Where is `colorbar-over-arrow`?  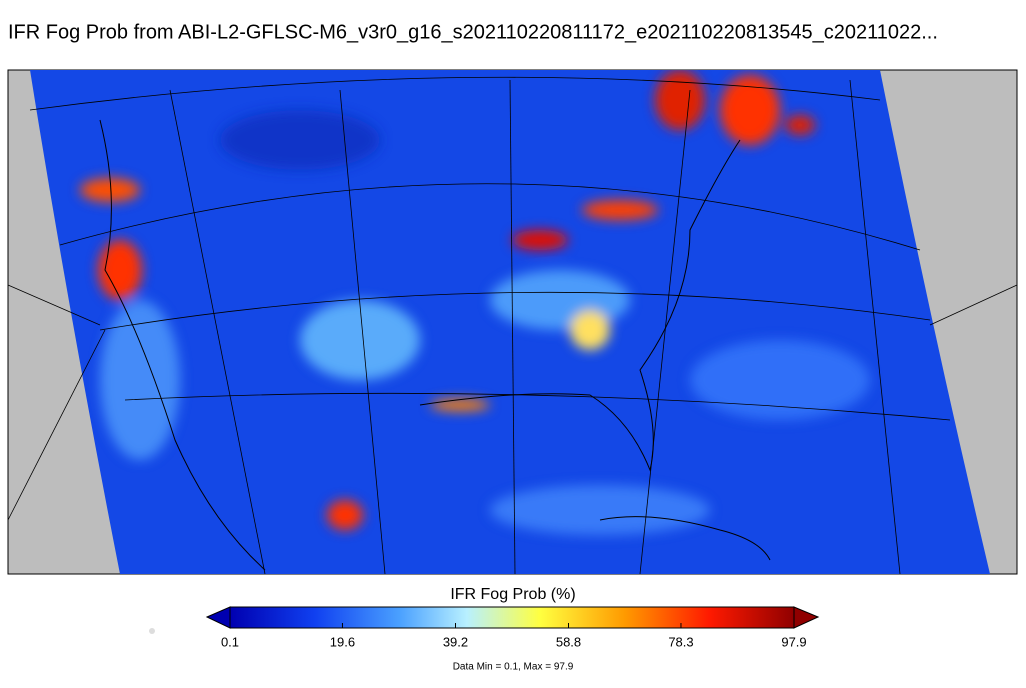
colorbar-over-arrow is located at coordinates (806, 617).